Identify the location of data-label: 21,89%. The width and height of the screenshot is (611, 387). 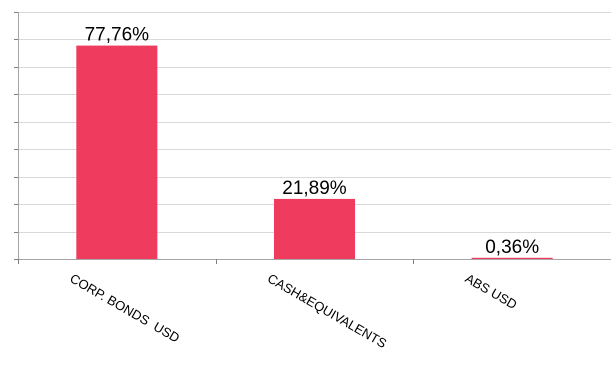
(314, 188).